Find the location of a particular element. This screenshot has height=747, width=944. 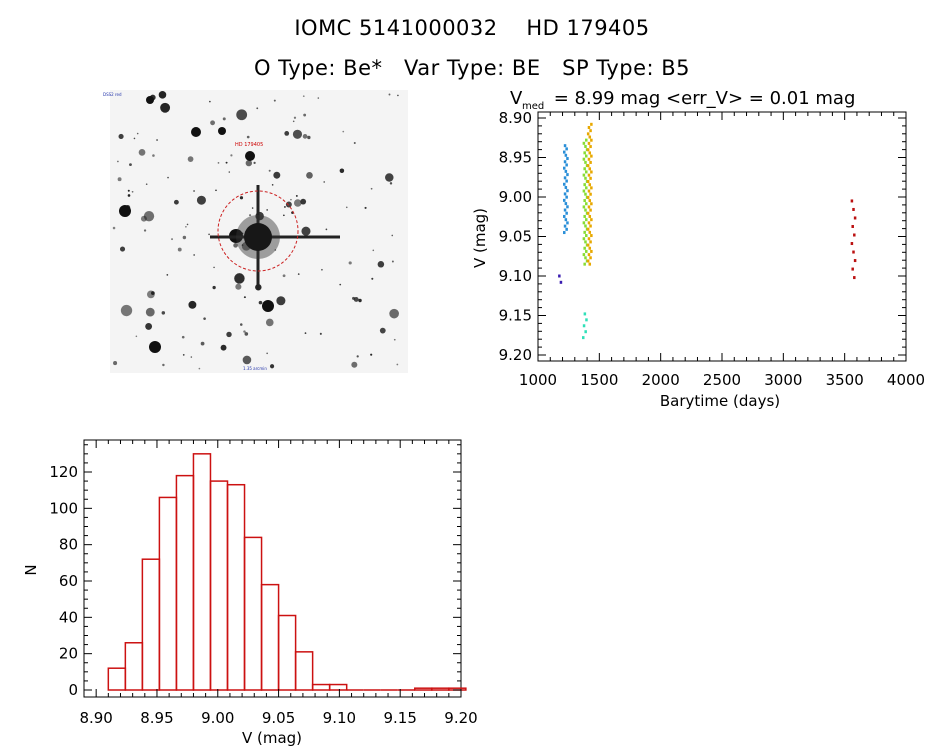

h-ytick-label: 60 is located at coordinates (68, 581).